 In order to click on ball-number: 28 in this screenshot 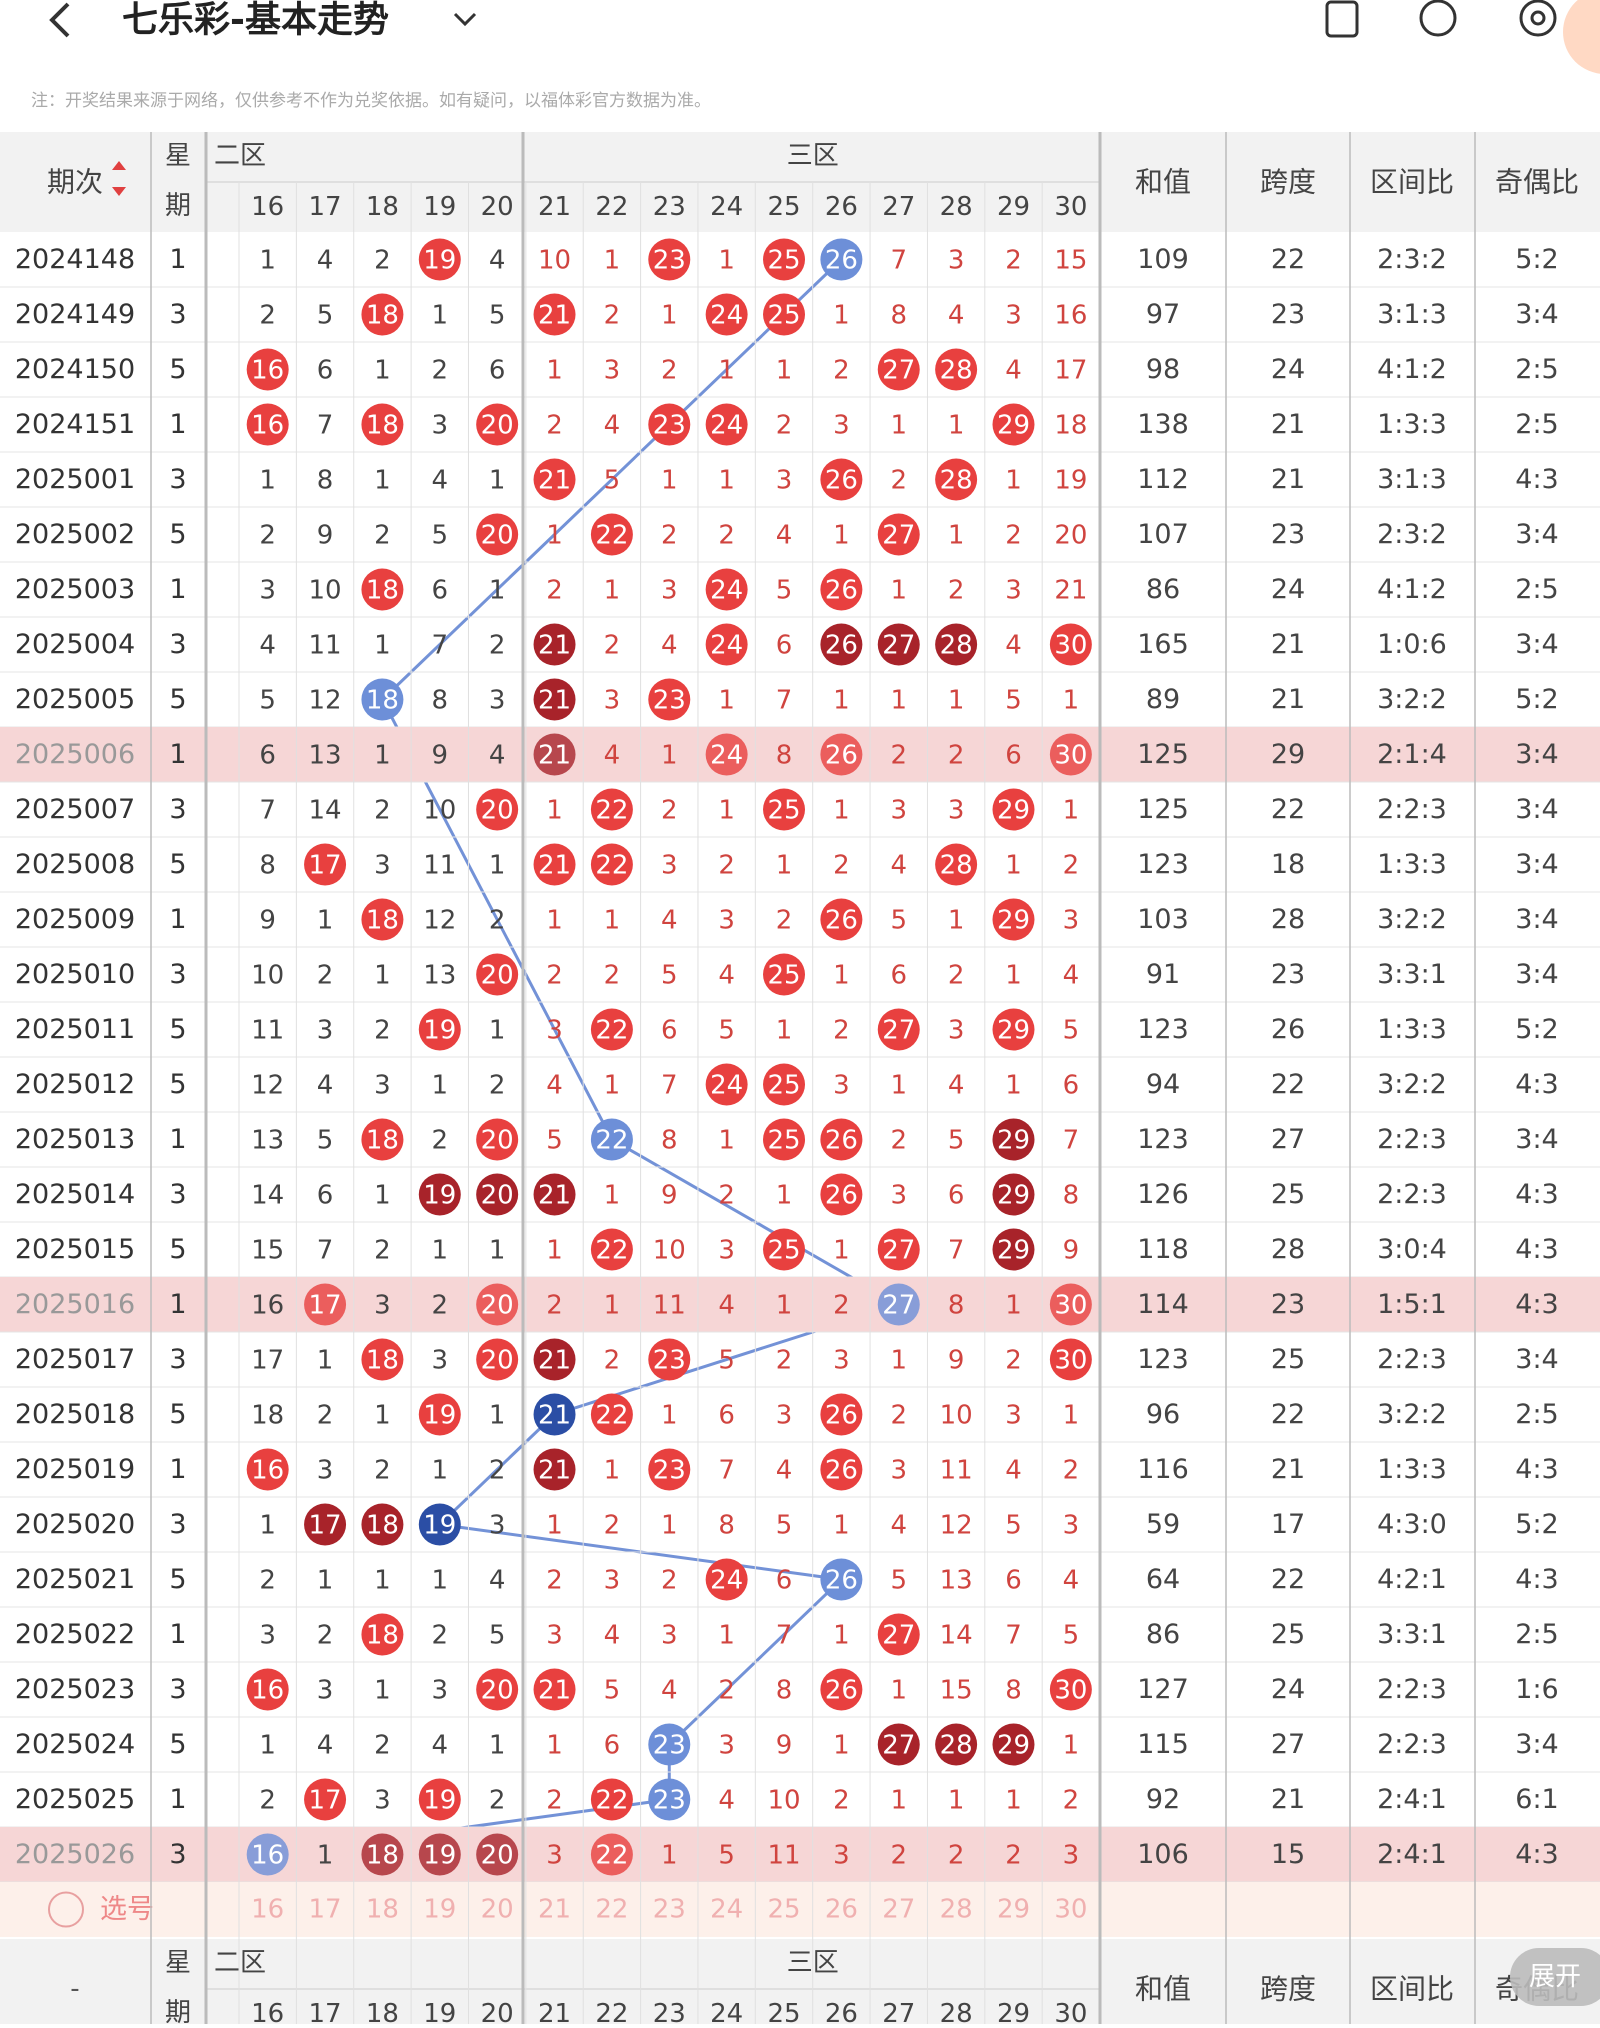, I will do `click(956, 646)`.